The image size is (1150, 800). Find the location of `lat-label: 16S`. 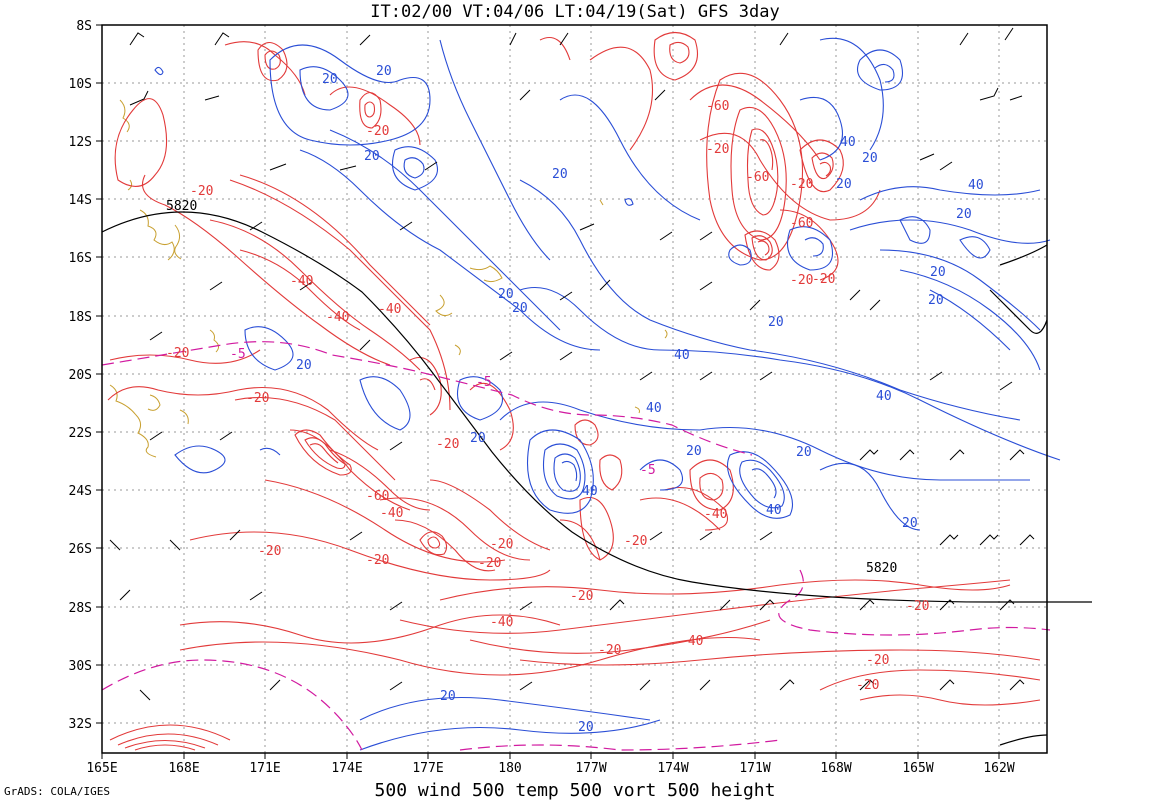

lat-label: 16S is located at coordinates (80, 258).